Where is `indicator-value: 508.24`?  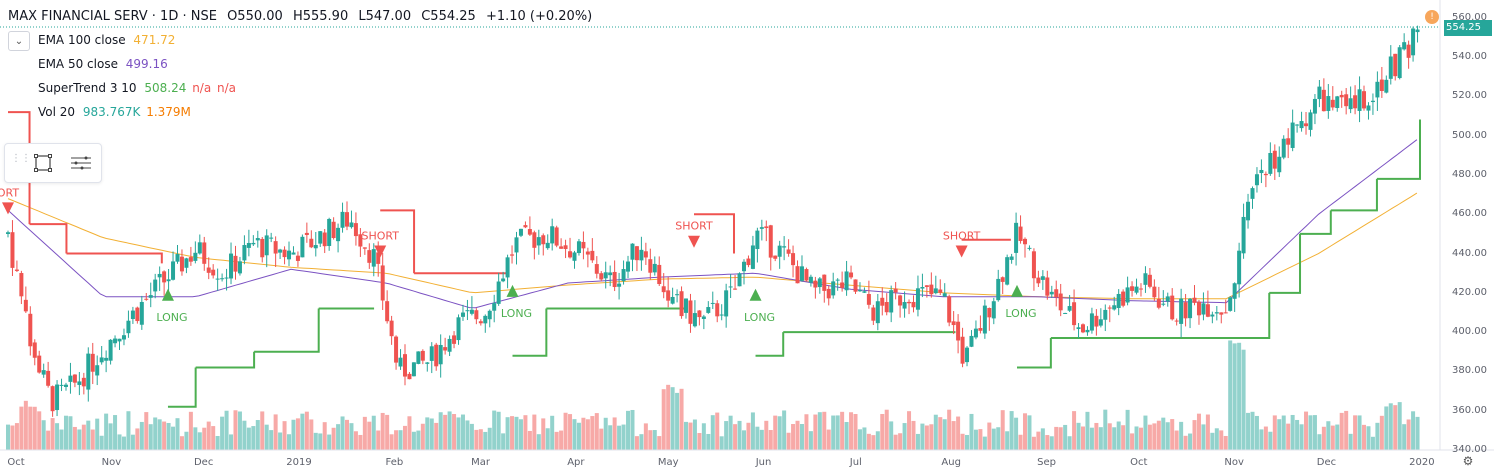 indicator-value: 508.24 is located at coordinates (165, 88).